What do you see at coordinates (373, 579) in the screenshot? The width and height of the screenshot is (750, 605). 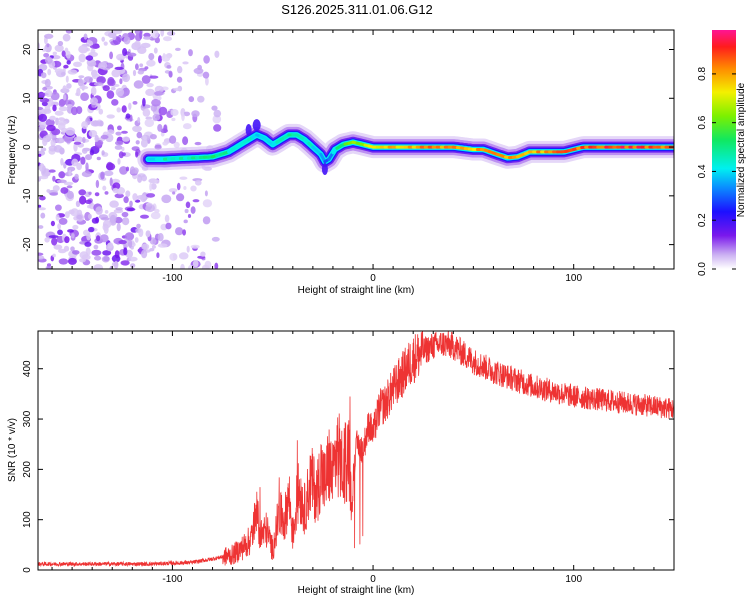 I see `bottom-x-tick-label: 0` at bounding box center [373, 579].